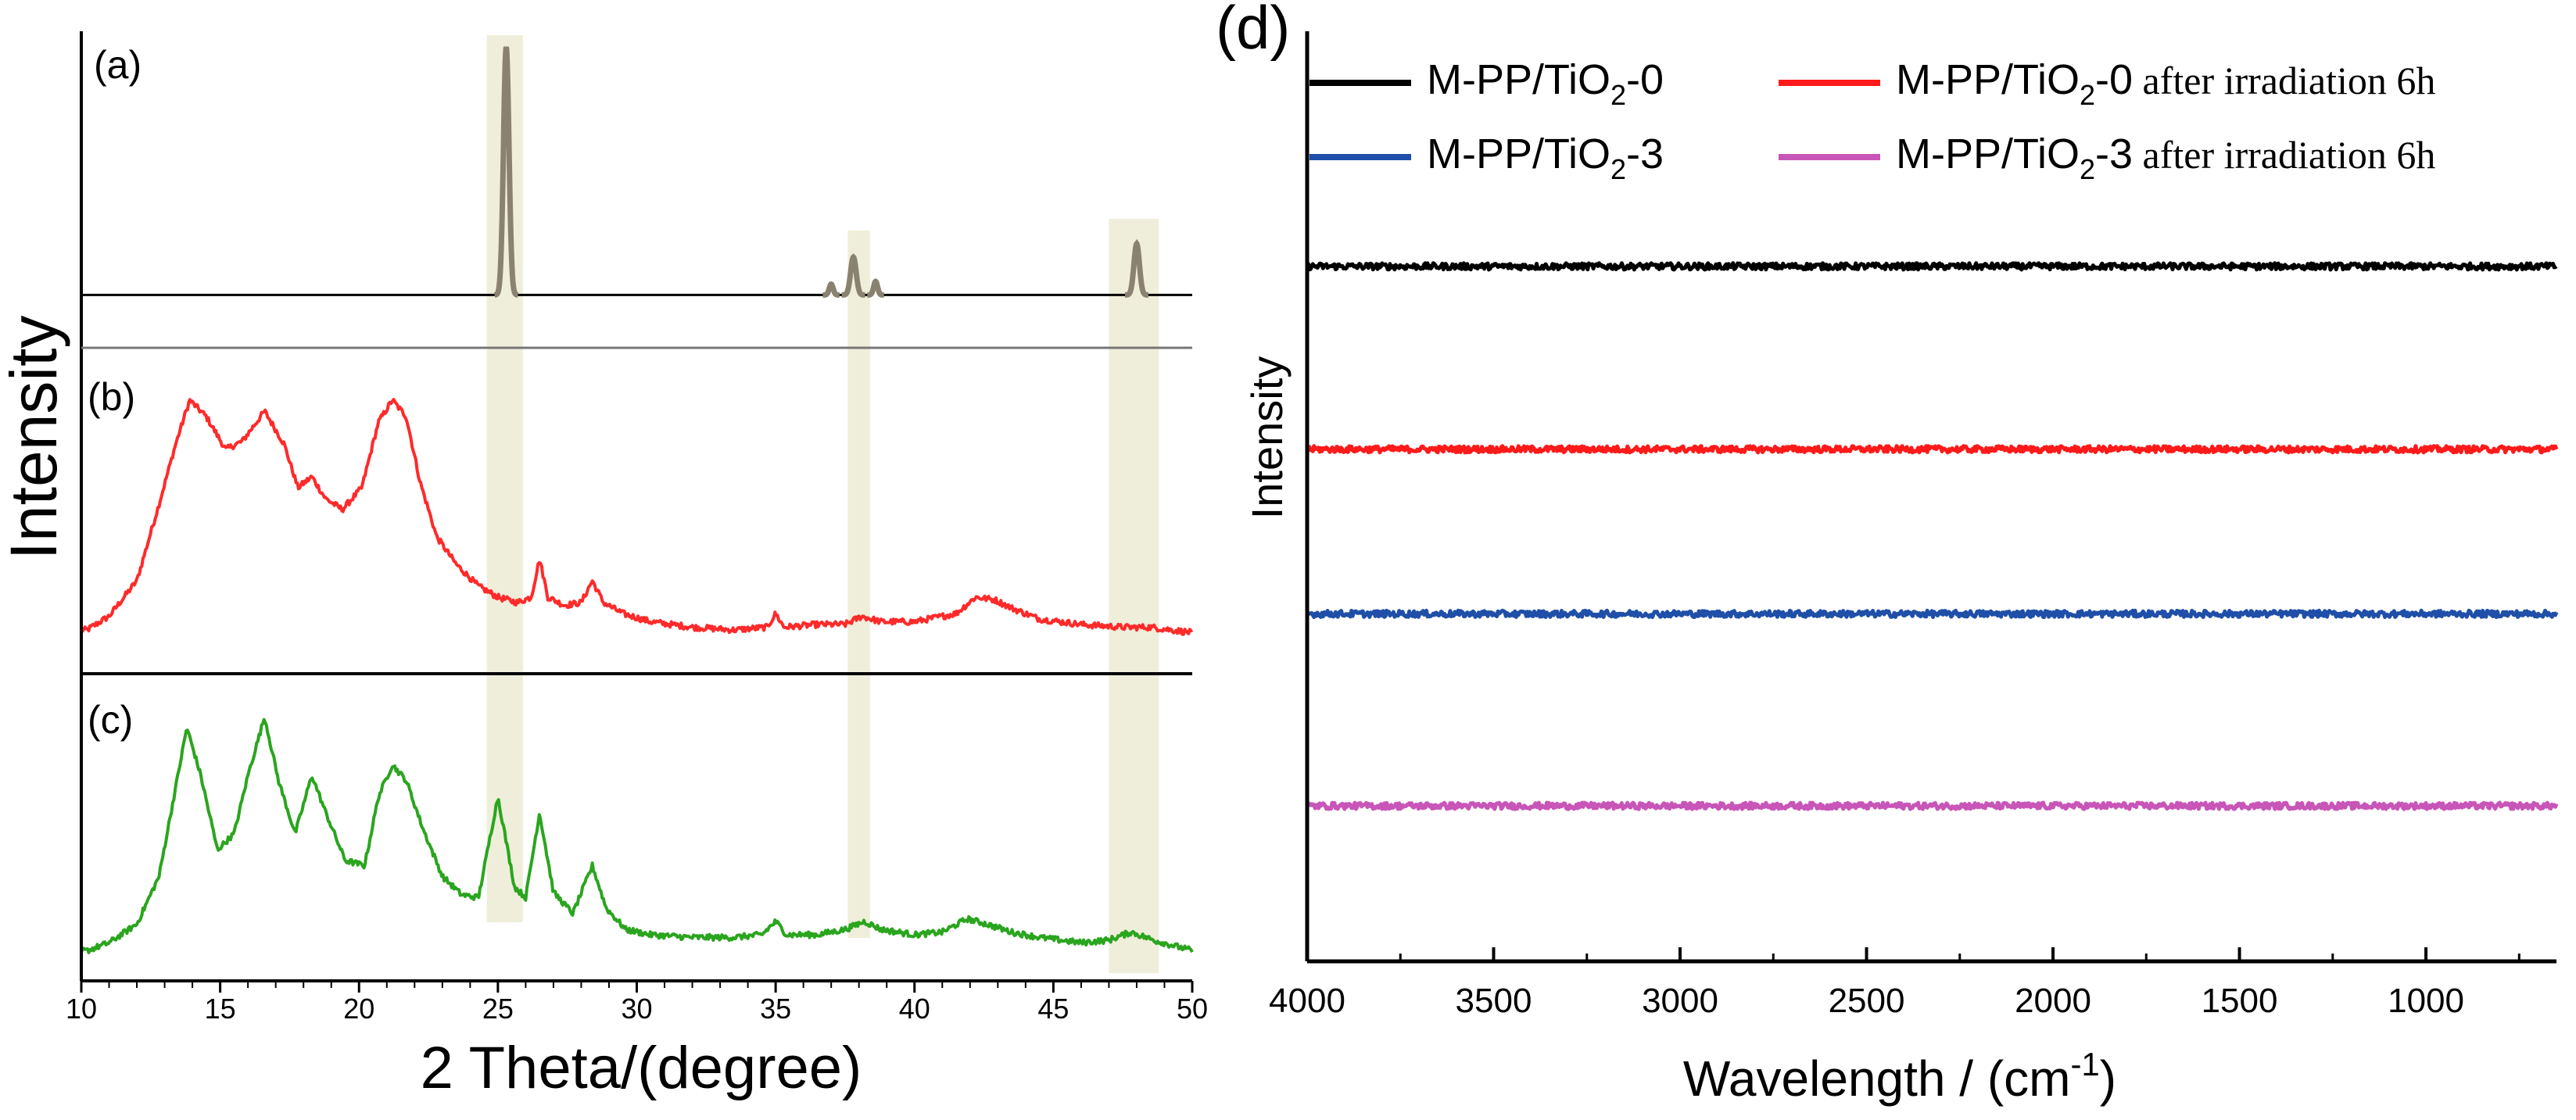 The width and height of the screenshot is (2576, 1120). I want to click on xrd-tick-label: 35, so click(775, 1009).